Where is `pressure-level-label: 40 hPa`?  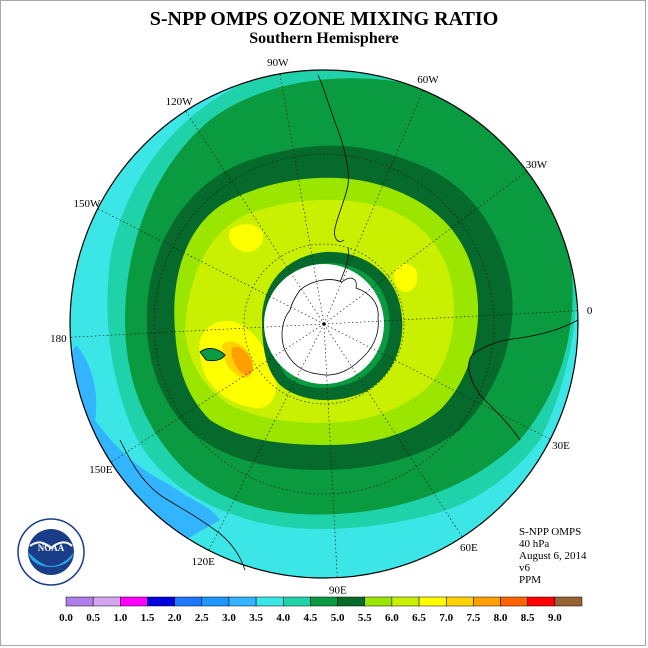 pressure-level-label: 40 hPa is located at coordinates (534, 544).